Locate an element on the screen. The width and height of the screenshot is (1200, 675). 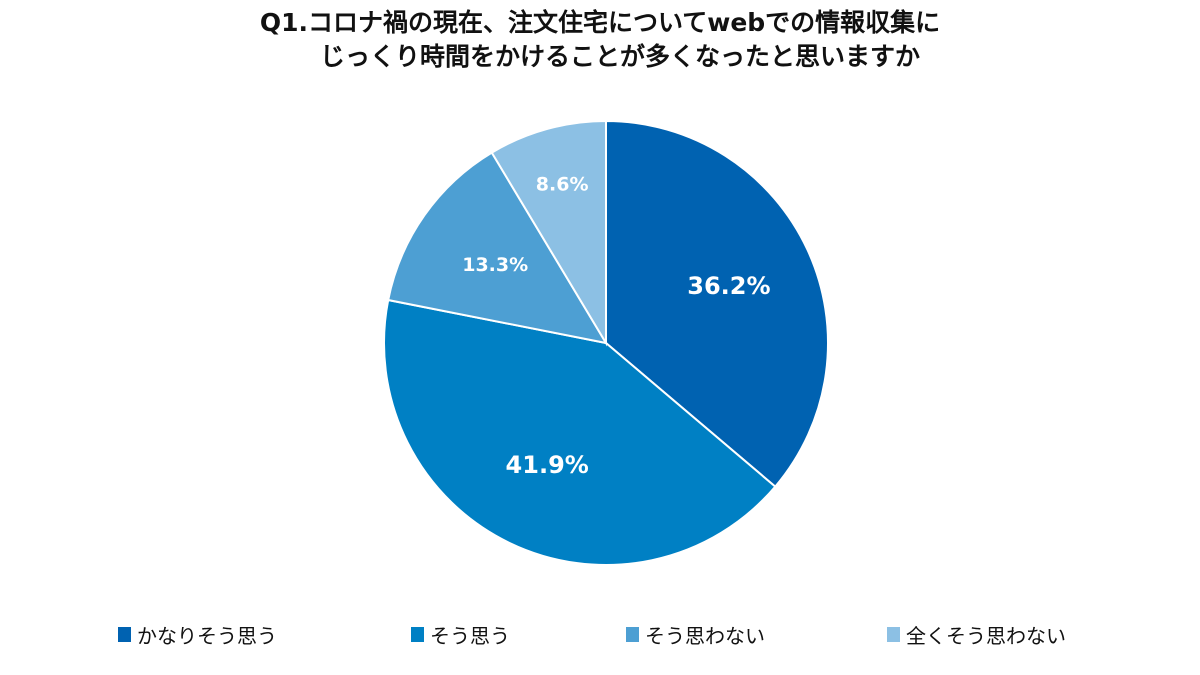
legend-item: そう思わない is located at coordinates (695, 634).